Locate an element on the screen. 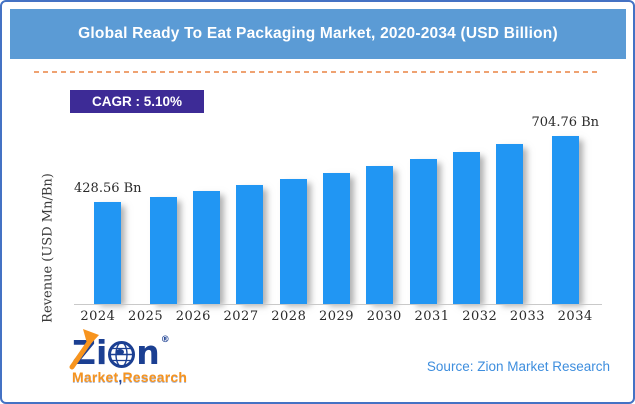 This screenshot has width=635, height=404. bar-column-2027 is located at coordinates (249, 244).